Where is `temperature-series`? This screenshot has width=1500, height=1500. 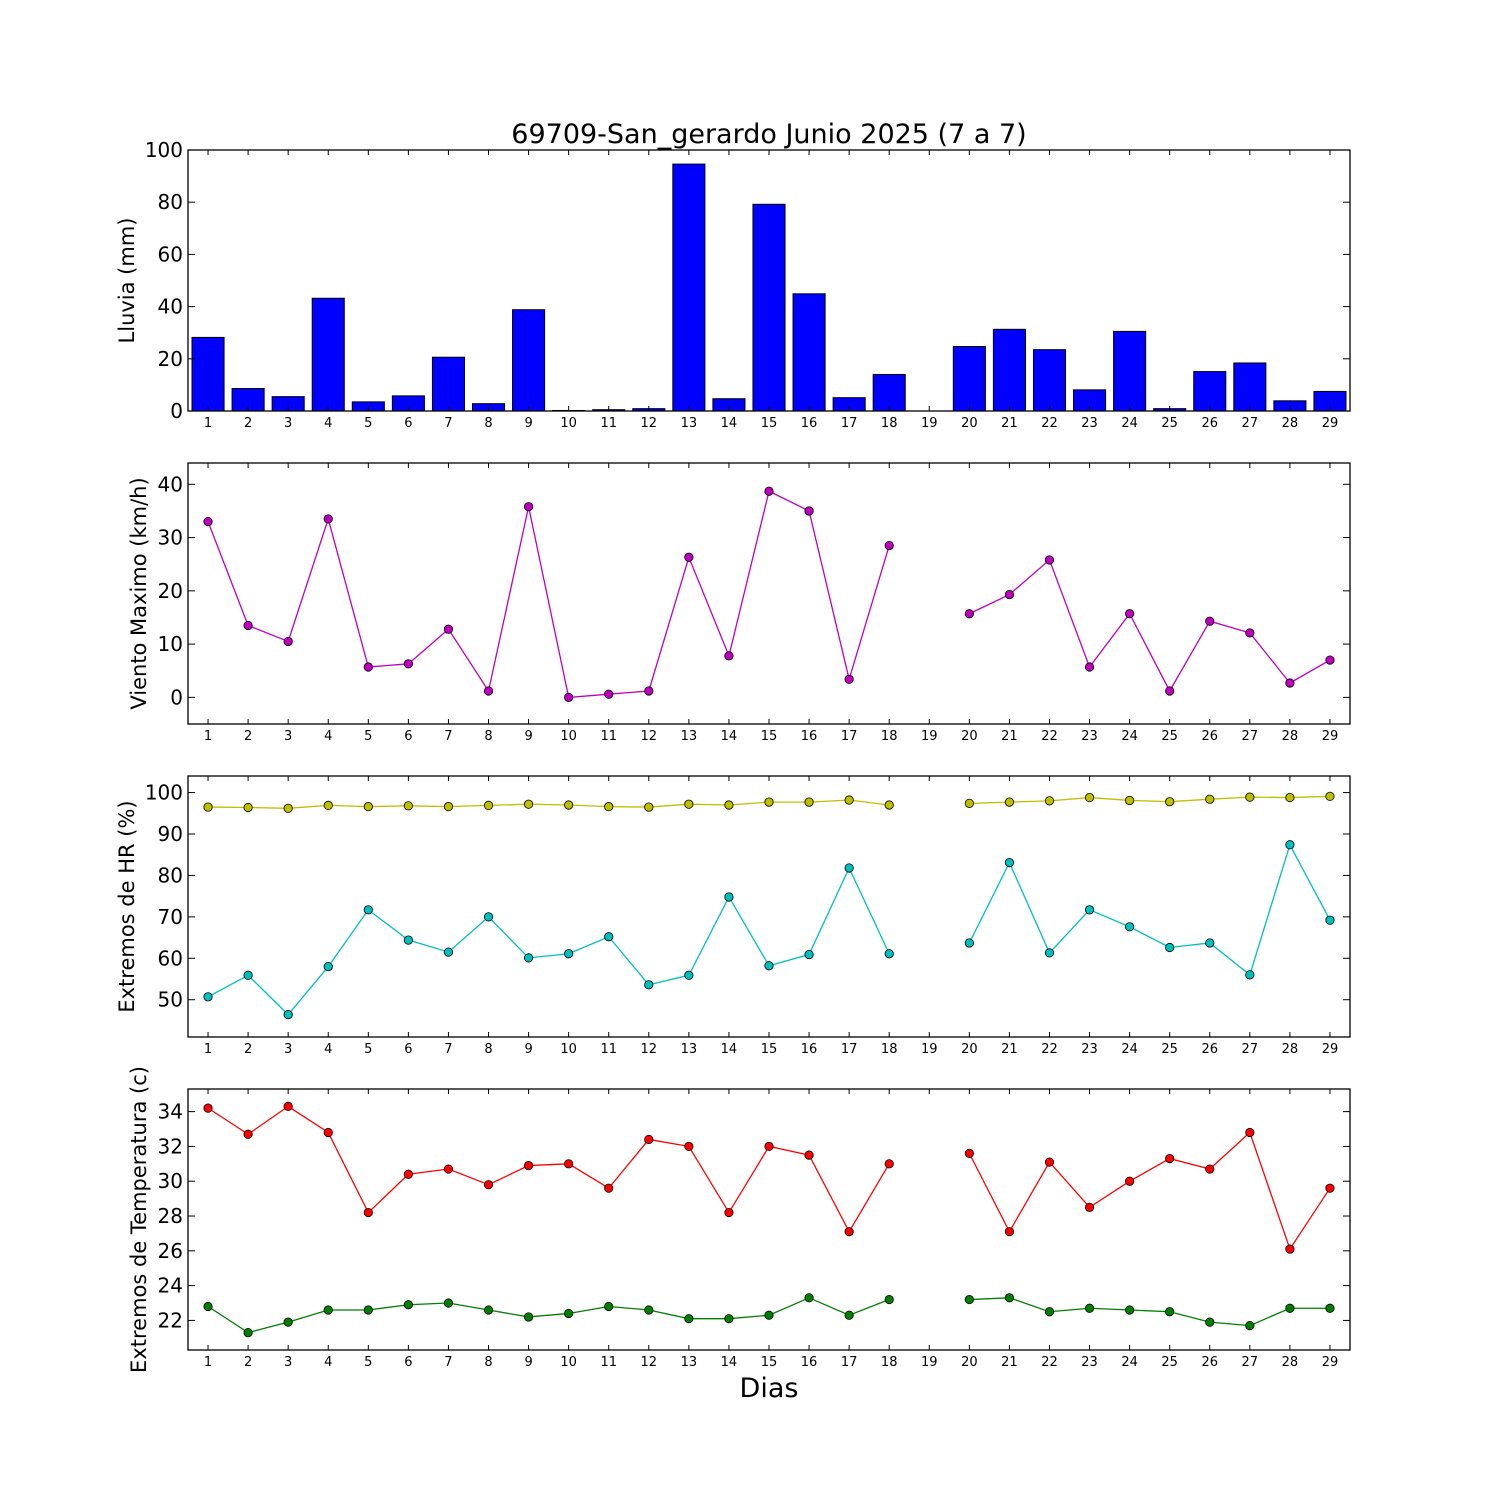
temperature-series is located at coordinates (769, 1219).